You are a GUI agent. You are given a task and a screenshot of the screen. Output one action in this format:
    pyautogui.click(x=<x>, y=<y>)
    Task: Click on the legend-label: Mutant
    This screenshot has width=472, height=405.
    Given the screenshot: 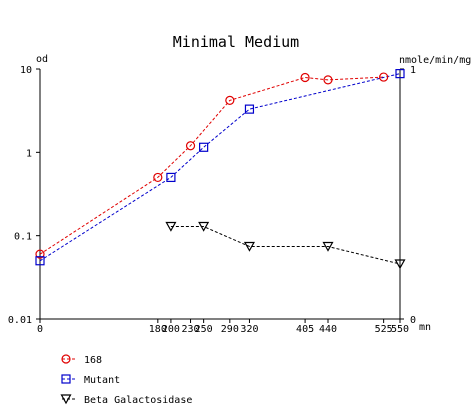 What is the action you would take?
    pyautogui.click(x=102, y=380)
    